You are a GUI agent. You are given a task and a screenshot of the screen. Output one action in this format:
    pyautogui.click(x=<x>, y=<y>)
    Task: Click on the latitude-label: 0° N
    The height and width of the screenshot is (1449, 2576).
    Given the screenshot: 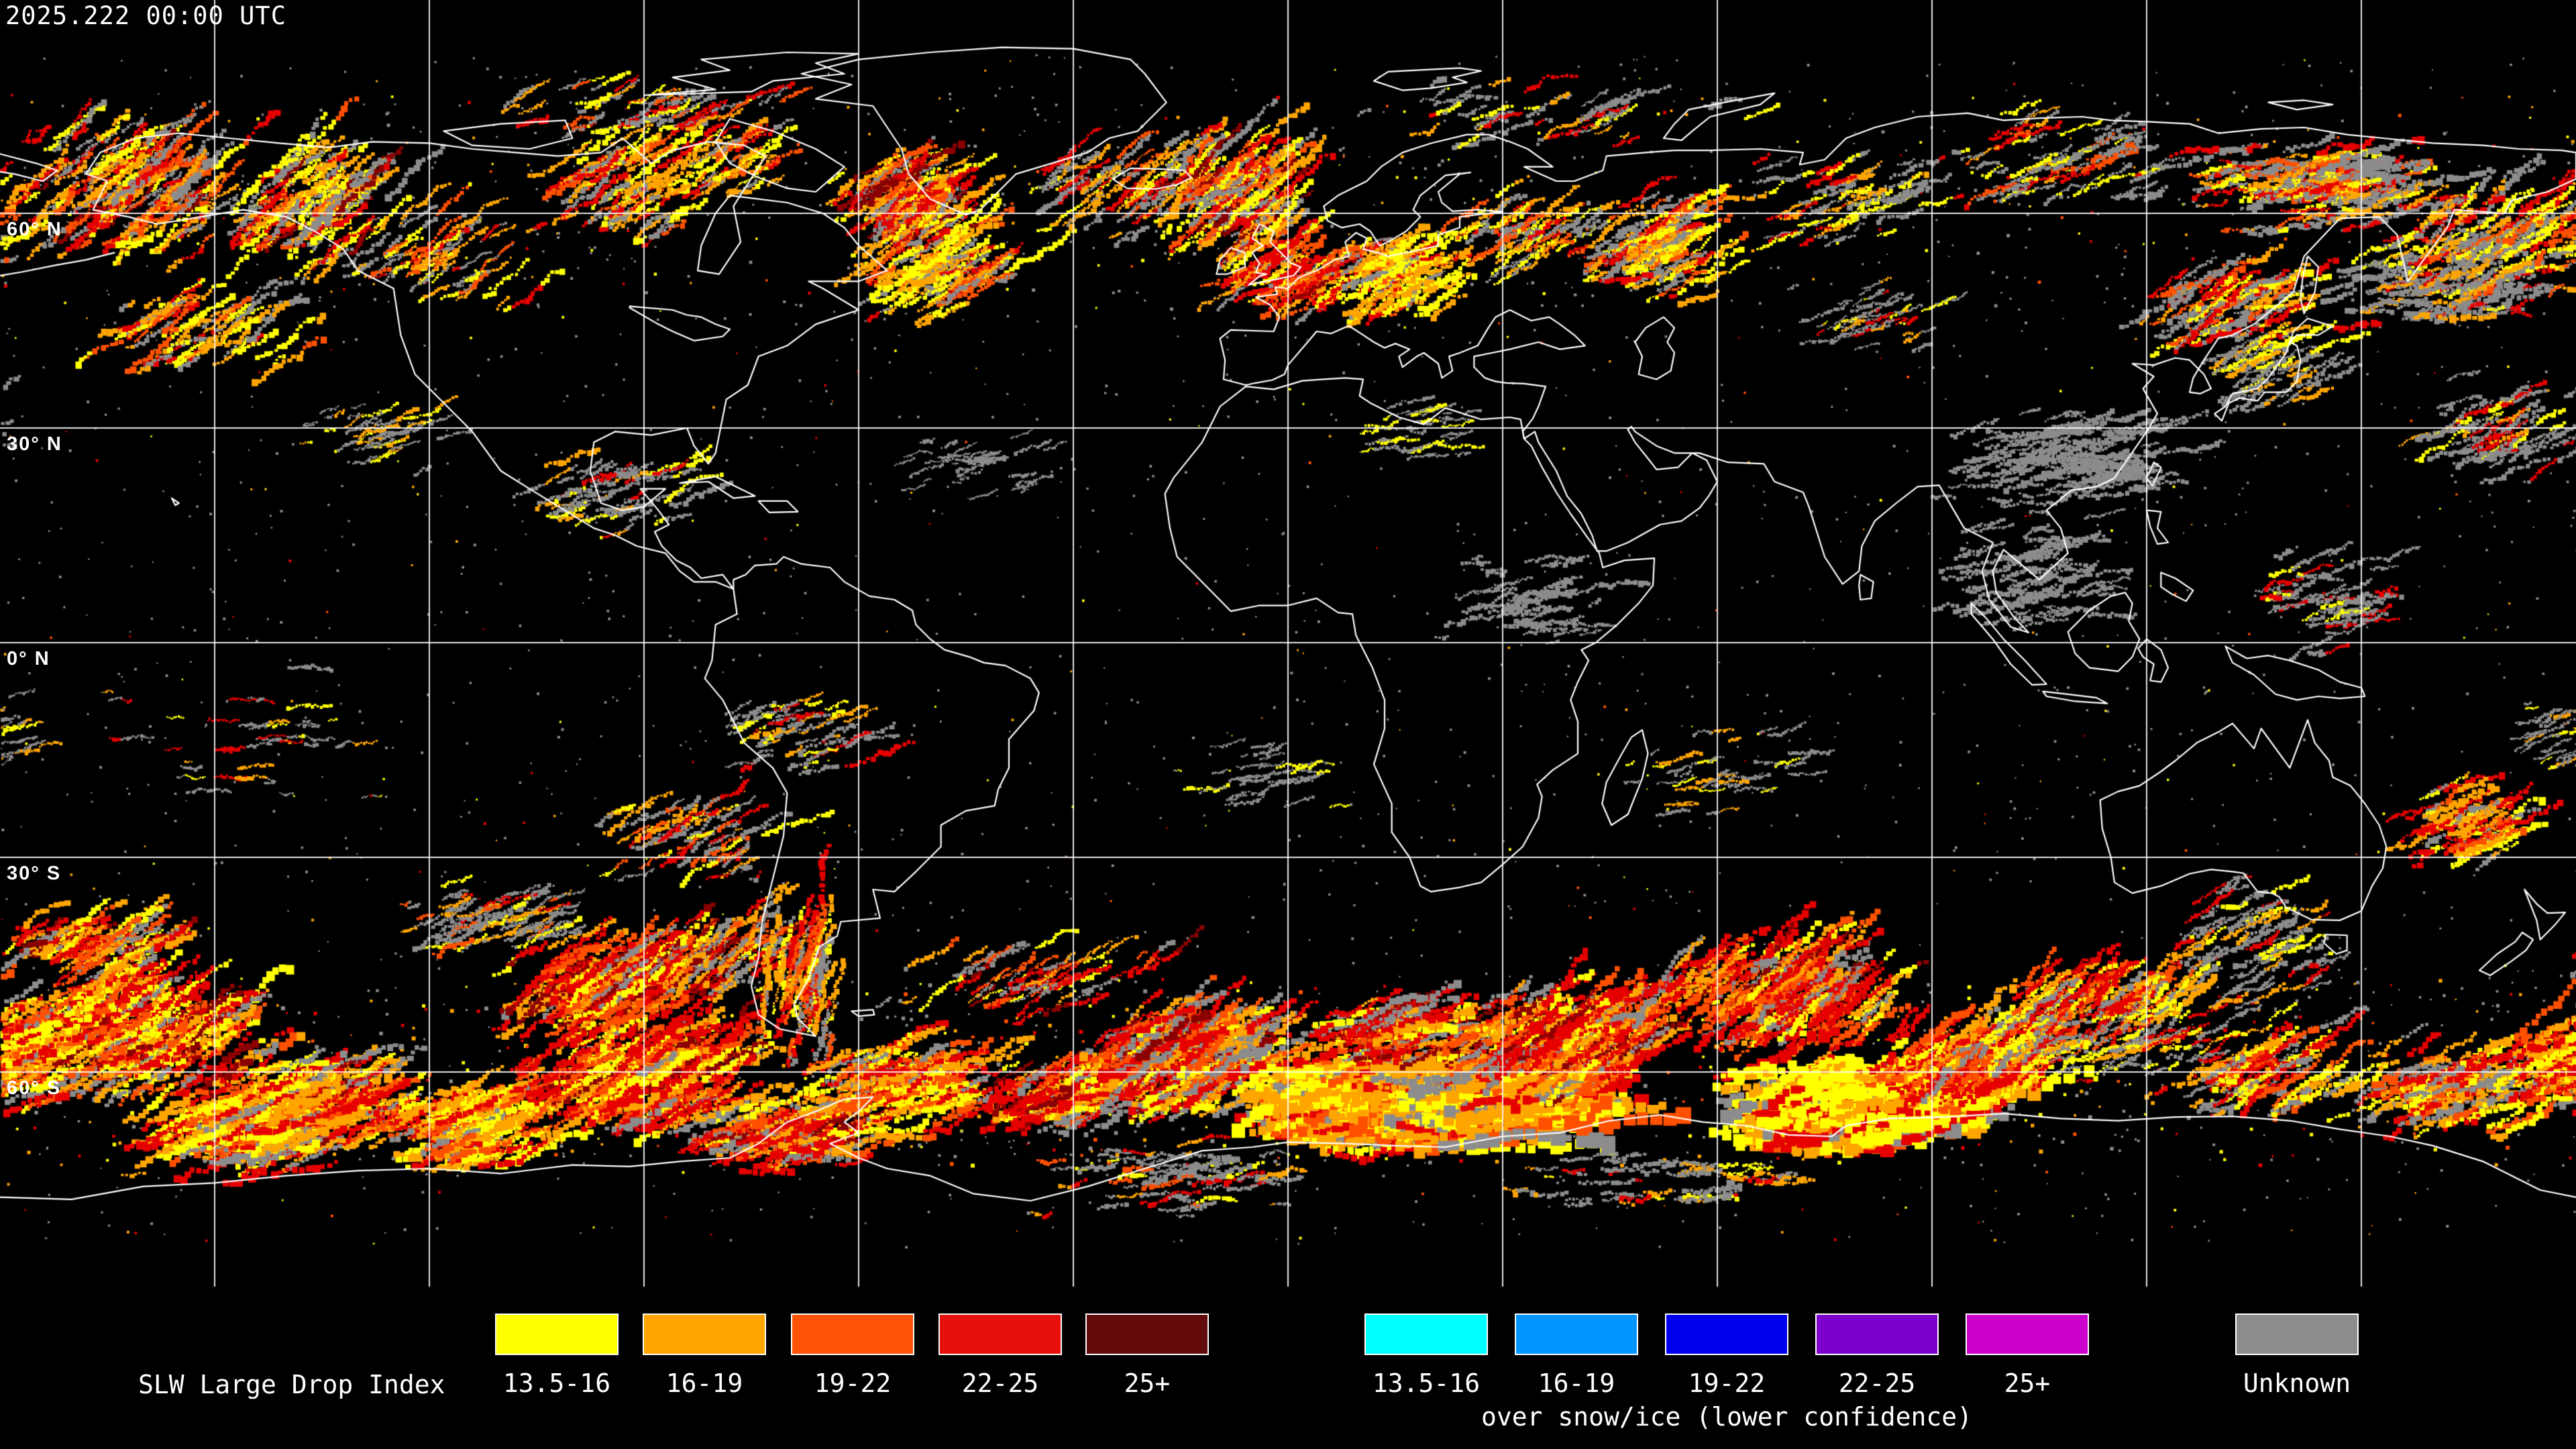 What is the action you would take?
    pyautogui.click(x=28, y=658)
    